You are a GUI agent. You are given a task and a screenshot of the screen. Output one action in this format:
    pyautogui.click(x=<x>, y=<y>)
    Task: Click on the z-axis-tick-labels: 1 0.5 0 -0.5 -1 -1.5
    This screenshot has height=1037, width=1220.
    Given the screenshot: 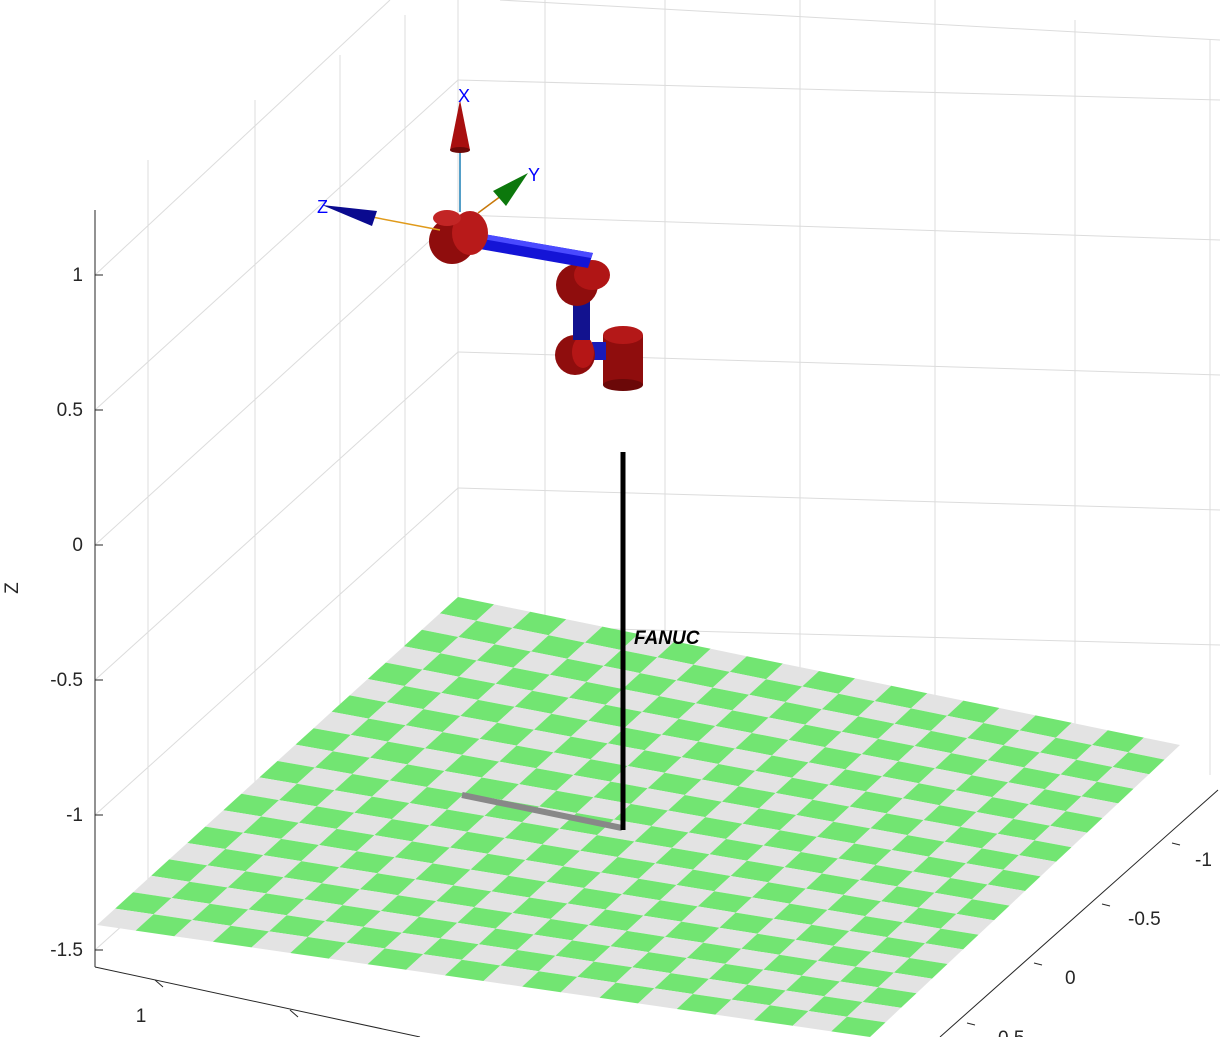 What is the action you would take?
    pyautogui.click(x=66, y=613)
    